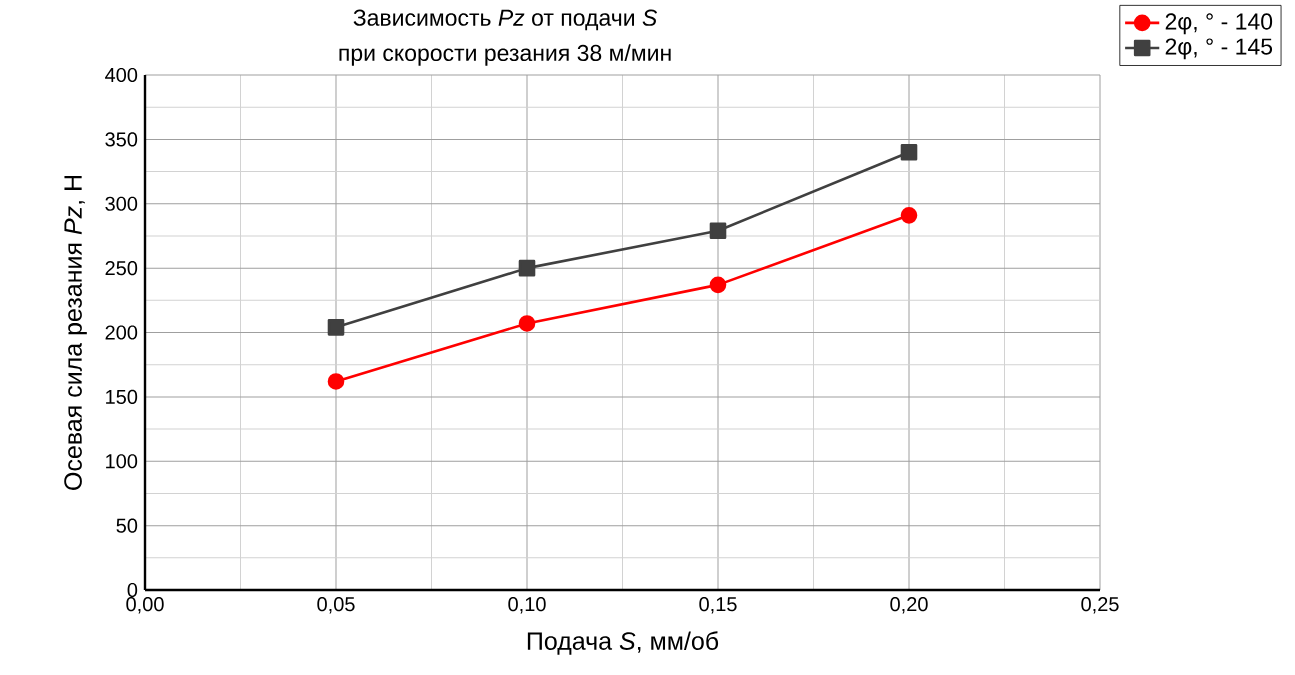 The width and height of the screenshot is (1295, 675). Describe the element at coordinates (336, 605) in the screenshot. I see `x-tick-label: 0,05` at that location.